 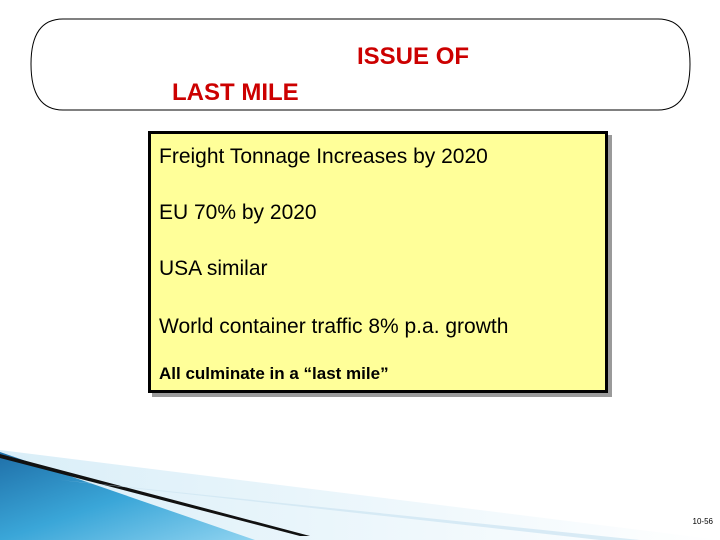 What do you see at coordinates (274, 373) in the screenshot?
I see `content-line-last-mile: All culminate in a “last mile”` at bounding box center [274, 373].